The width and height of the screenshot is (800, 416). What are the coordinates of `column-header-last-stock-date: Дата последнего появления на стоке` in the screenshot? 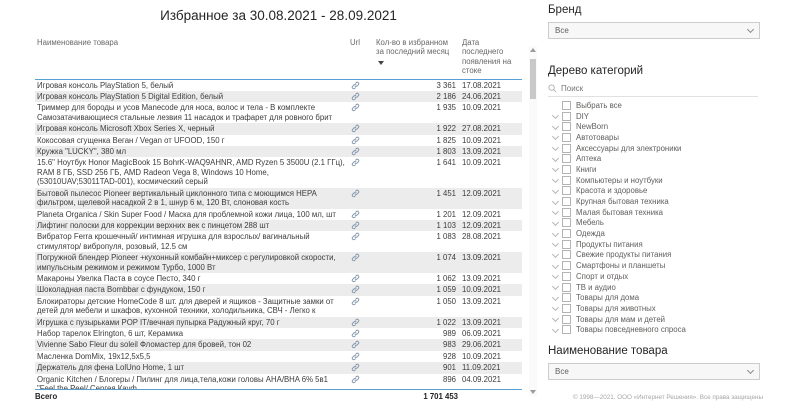 It's located at (487, 57).